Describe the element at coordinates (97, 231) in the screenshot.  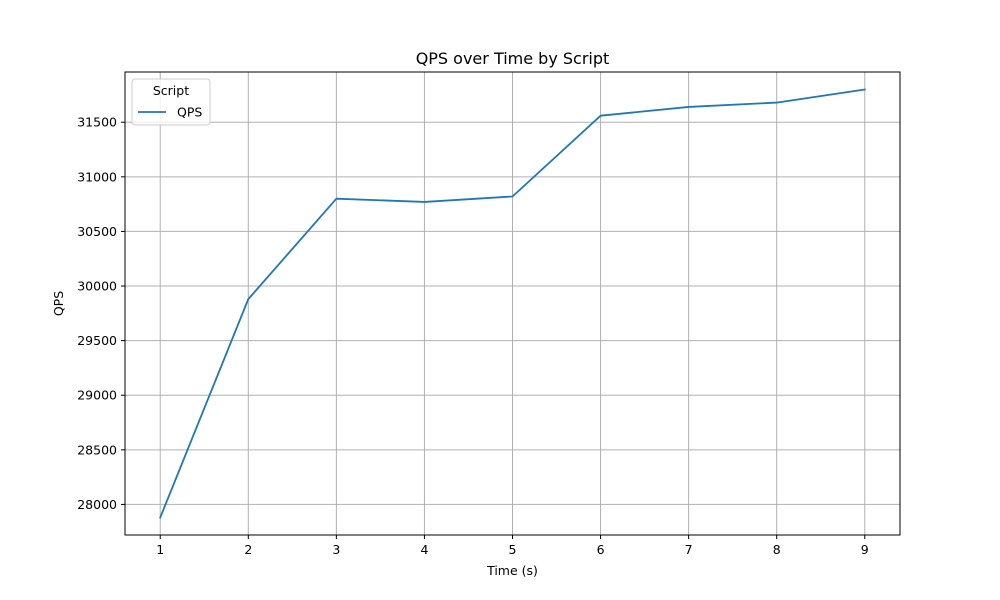
I see `y-tick-label: 30500` at that location.